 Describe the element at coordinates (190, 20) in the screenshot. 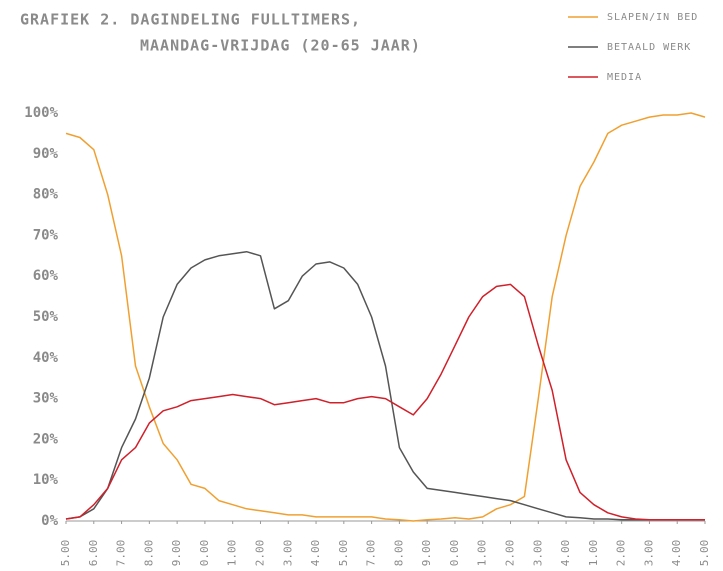

I see `chart-title: GRAFIEK 2. DAGINDELING FULLTIMERS,` at that location.